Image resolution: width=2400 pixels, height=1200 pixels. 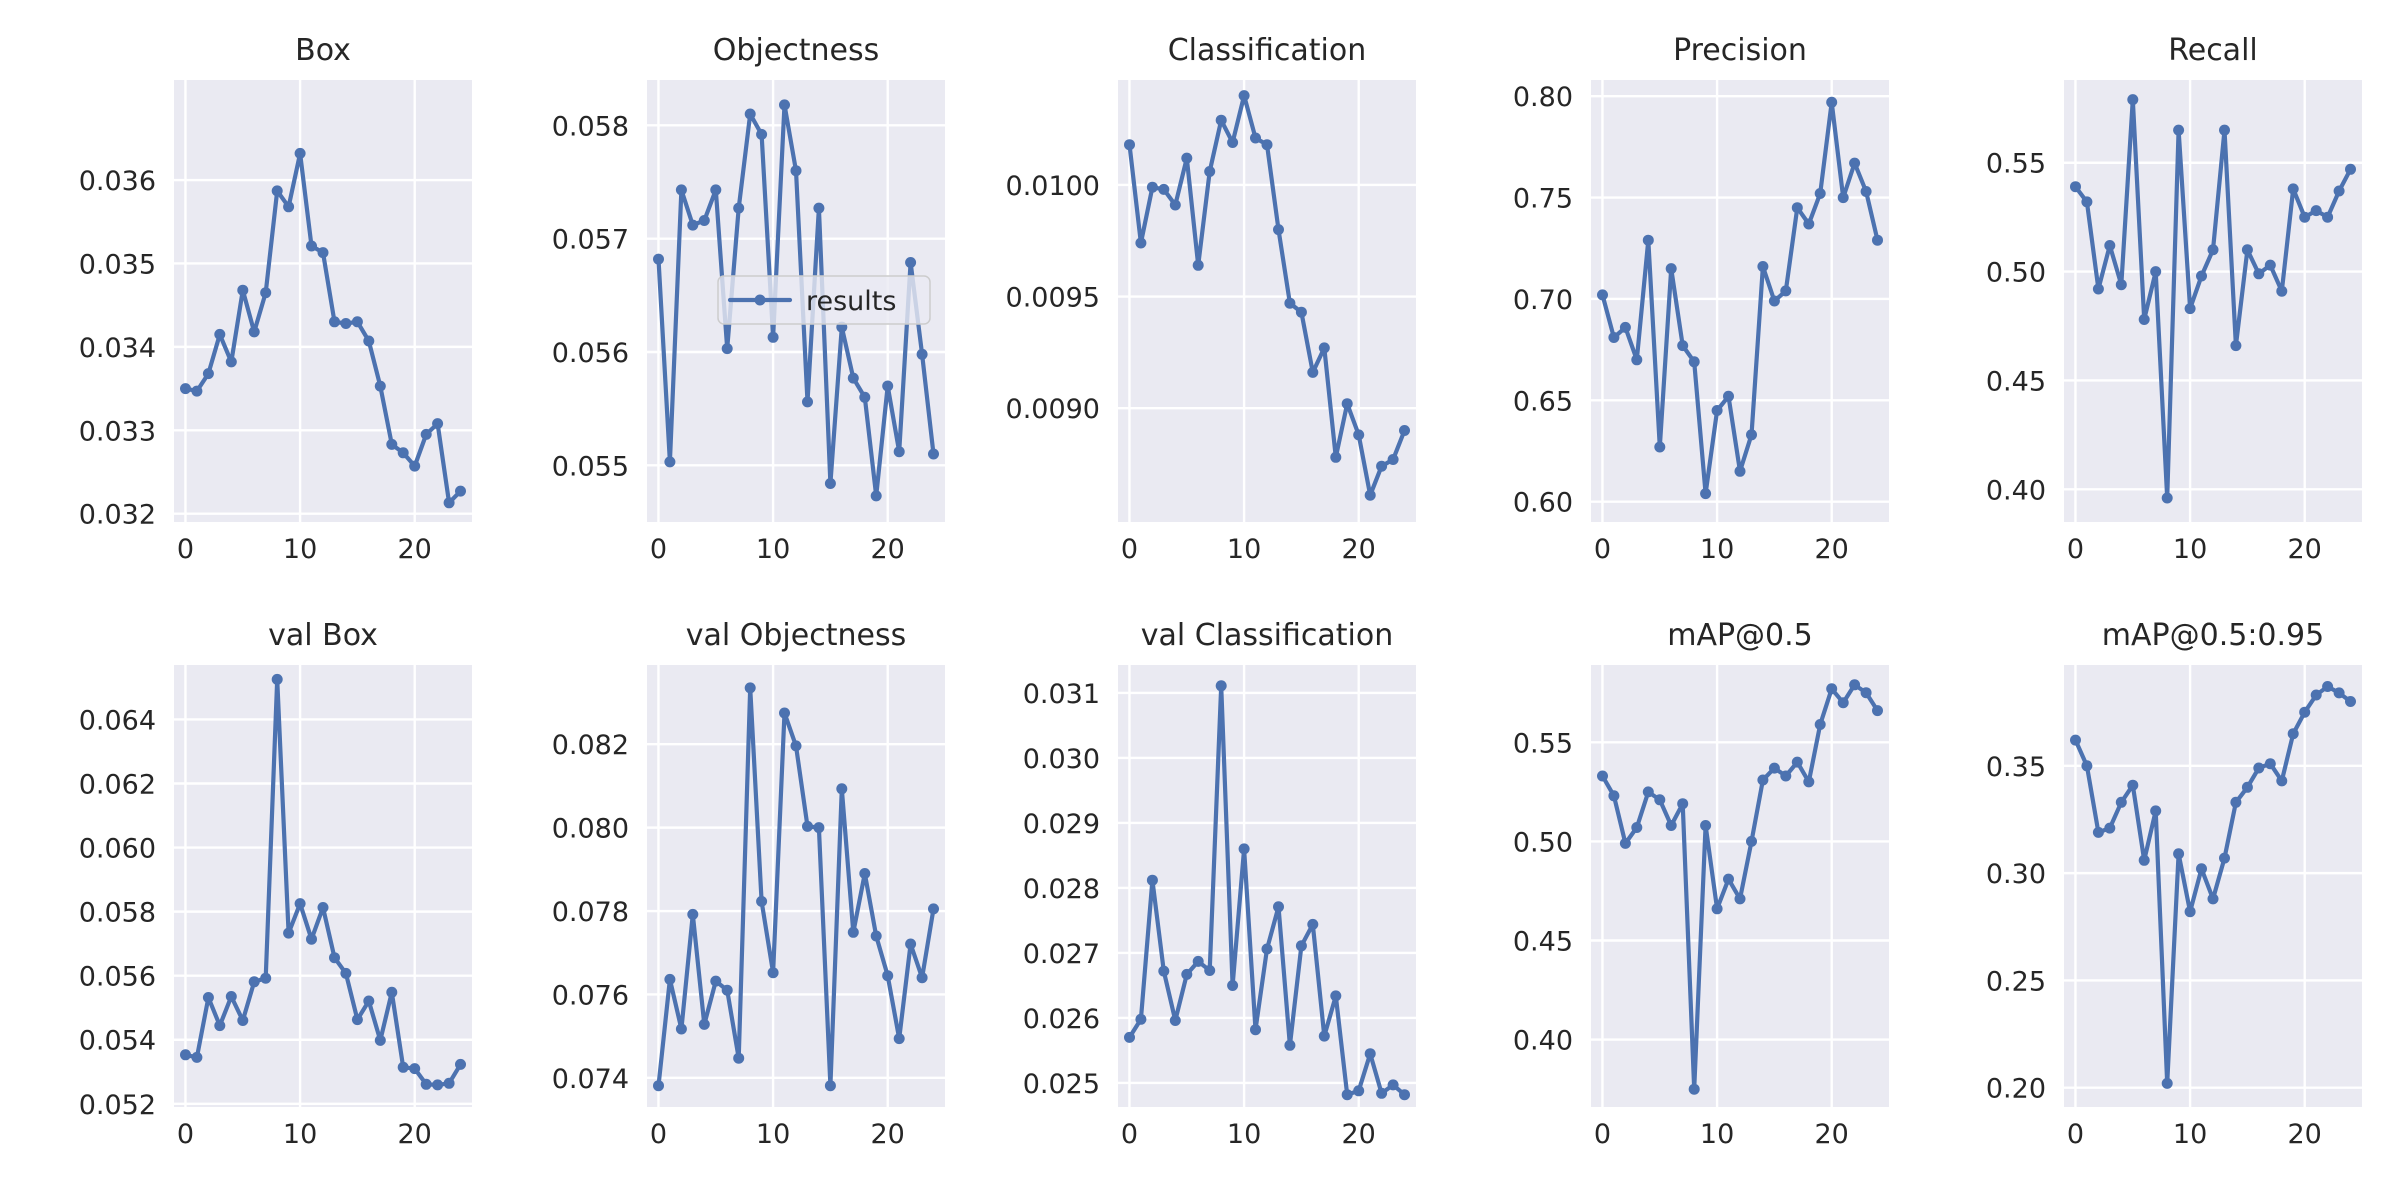 I want to click on y-tick-label: 0.45, so click(x=1543, y=942).